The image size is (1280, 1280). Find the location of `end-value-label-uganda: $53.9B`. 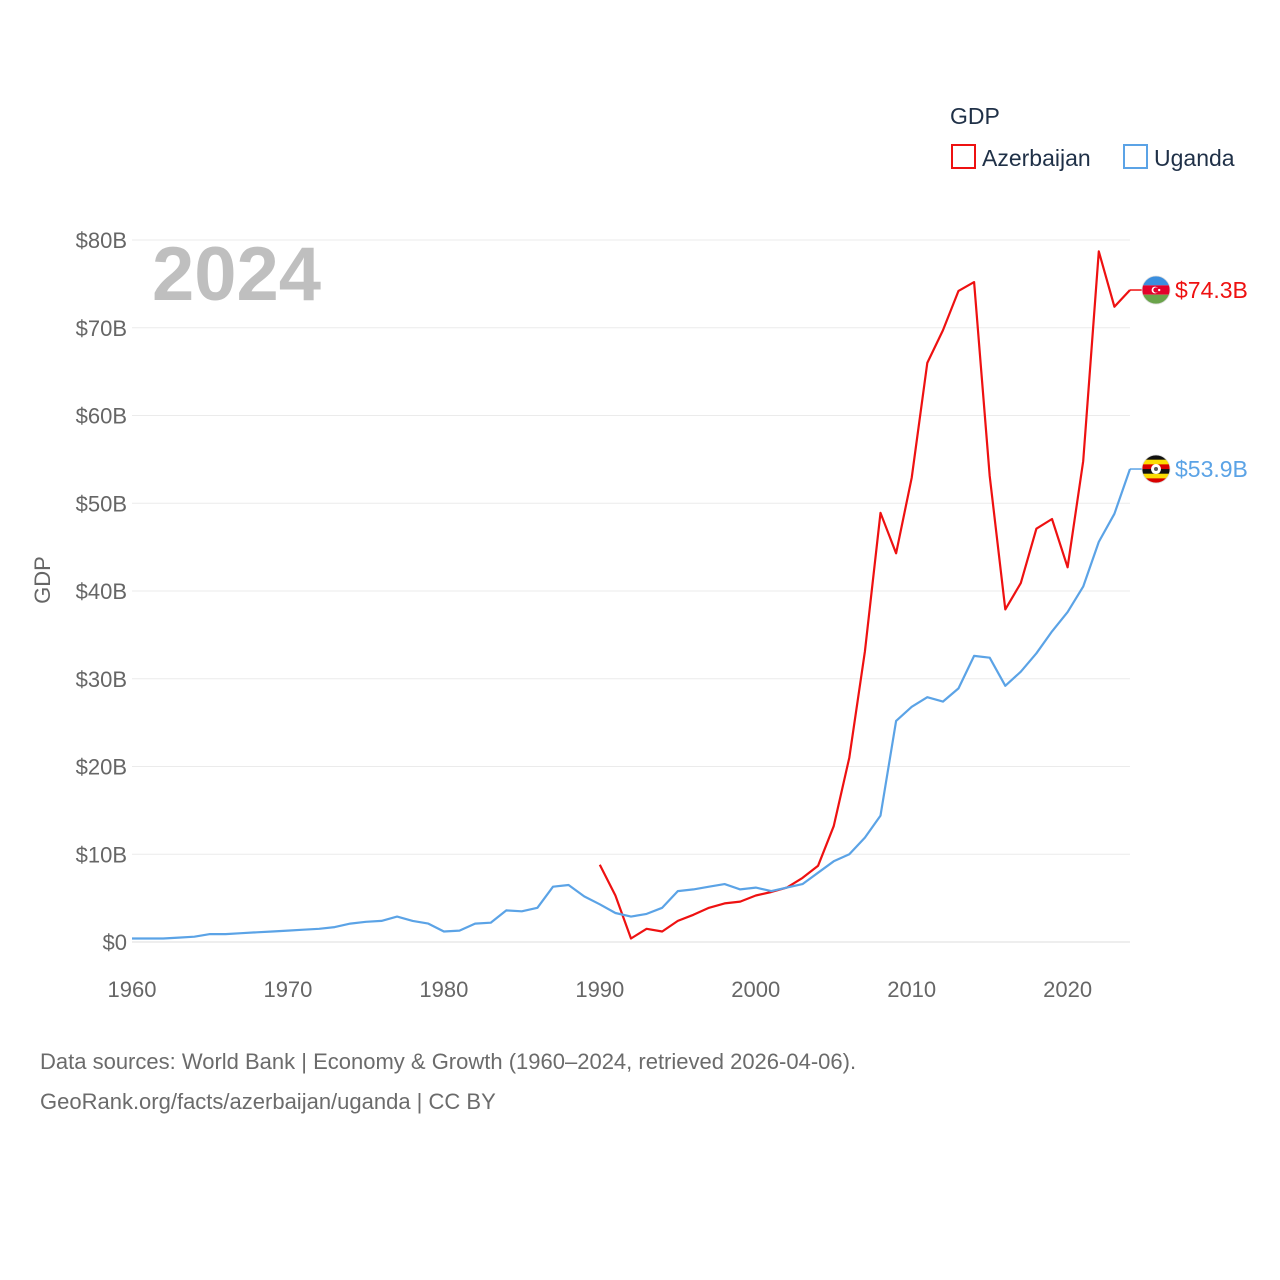

end-value-label-uganda: $53.9B is located at coordinates (1211, 469).